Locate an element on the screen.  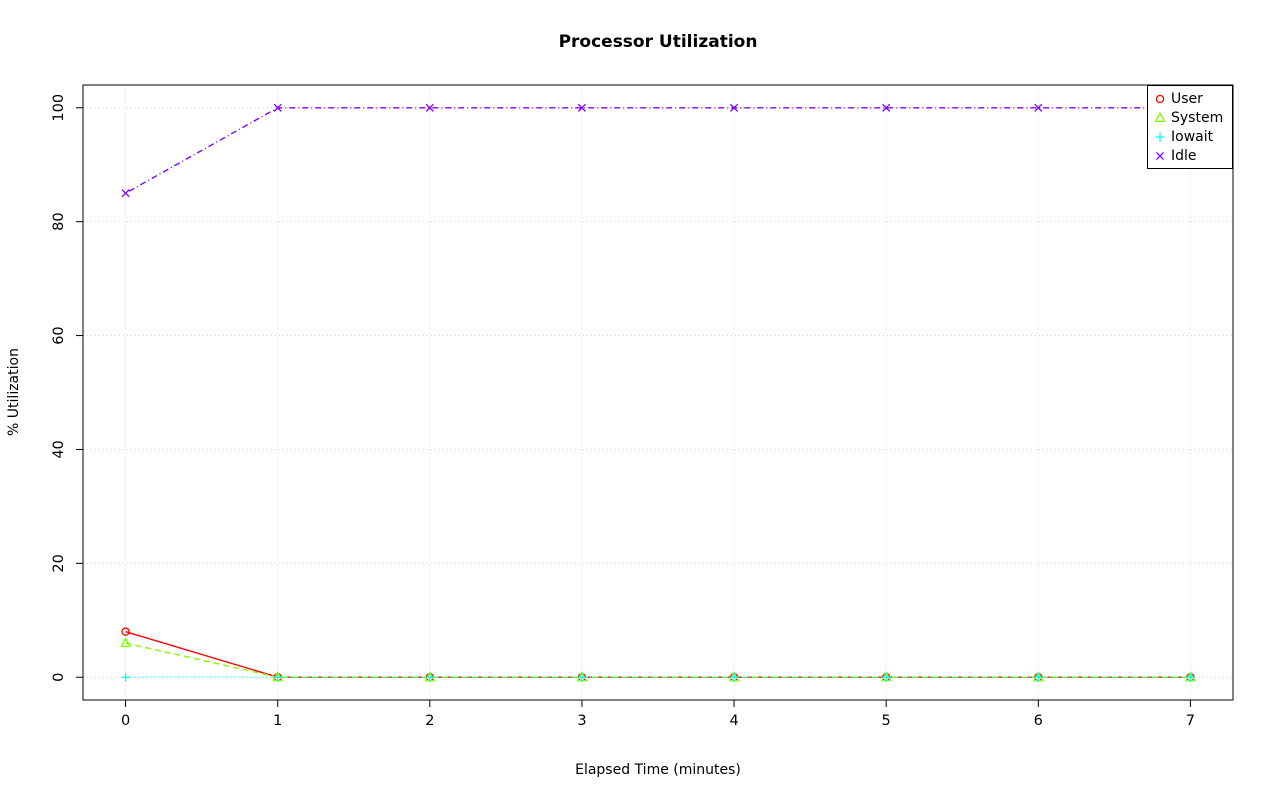
y-axis-label: % Utilization is located at coordinates (14, 392).